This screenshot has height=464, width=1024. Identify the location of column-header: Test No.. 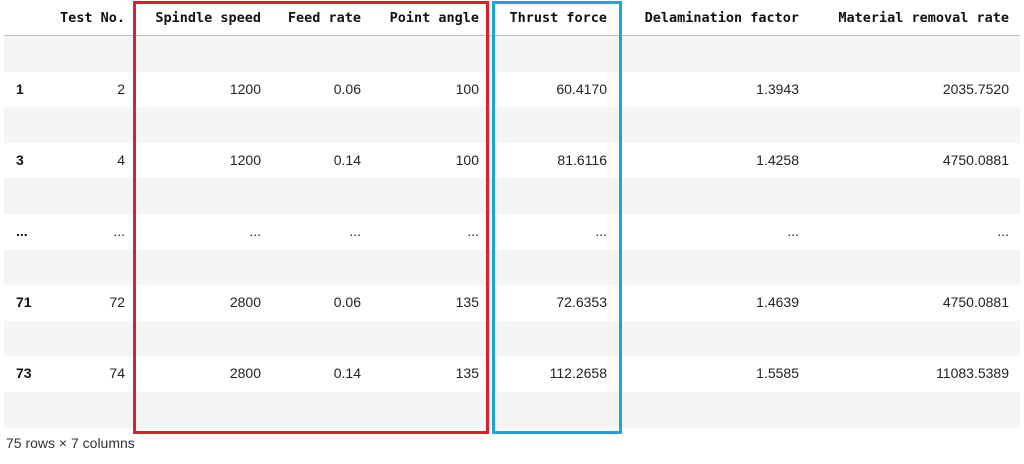
(92, 18).